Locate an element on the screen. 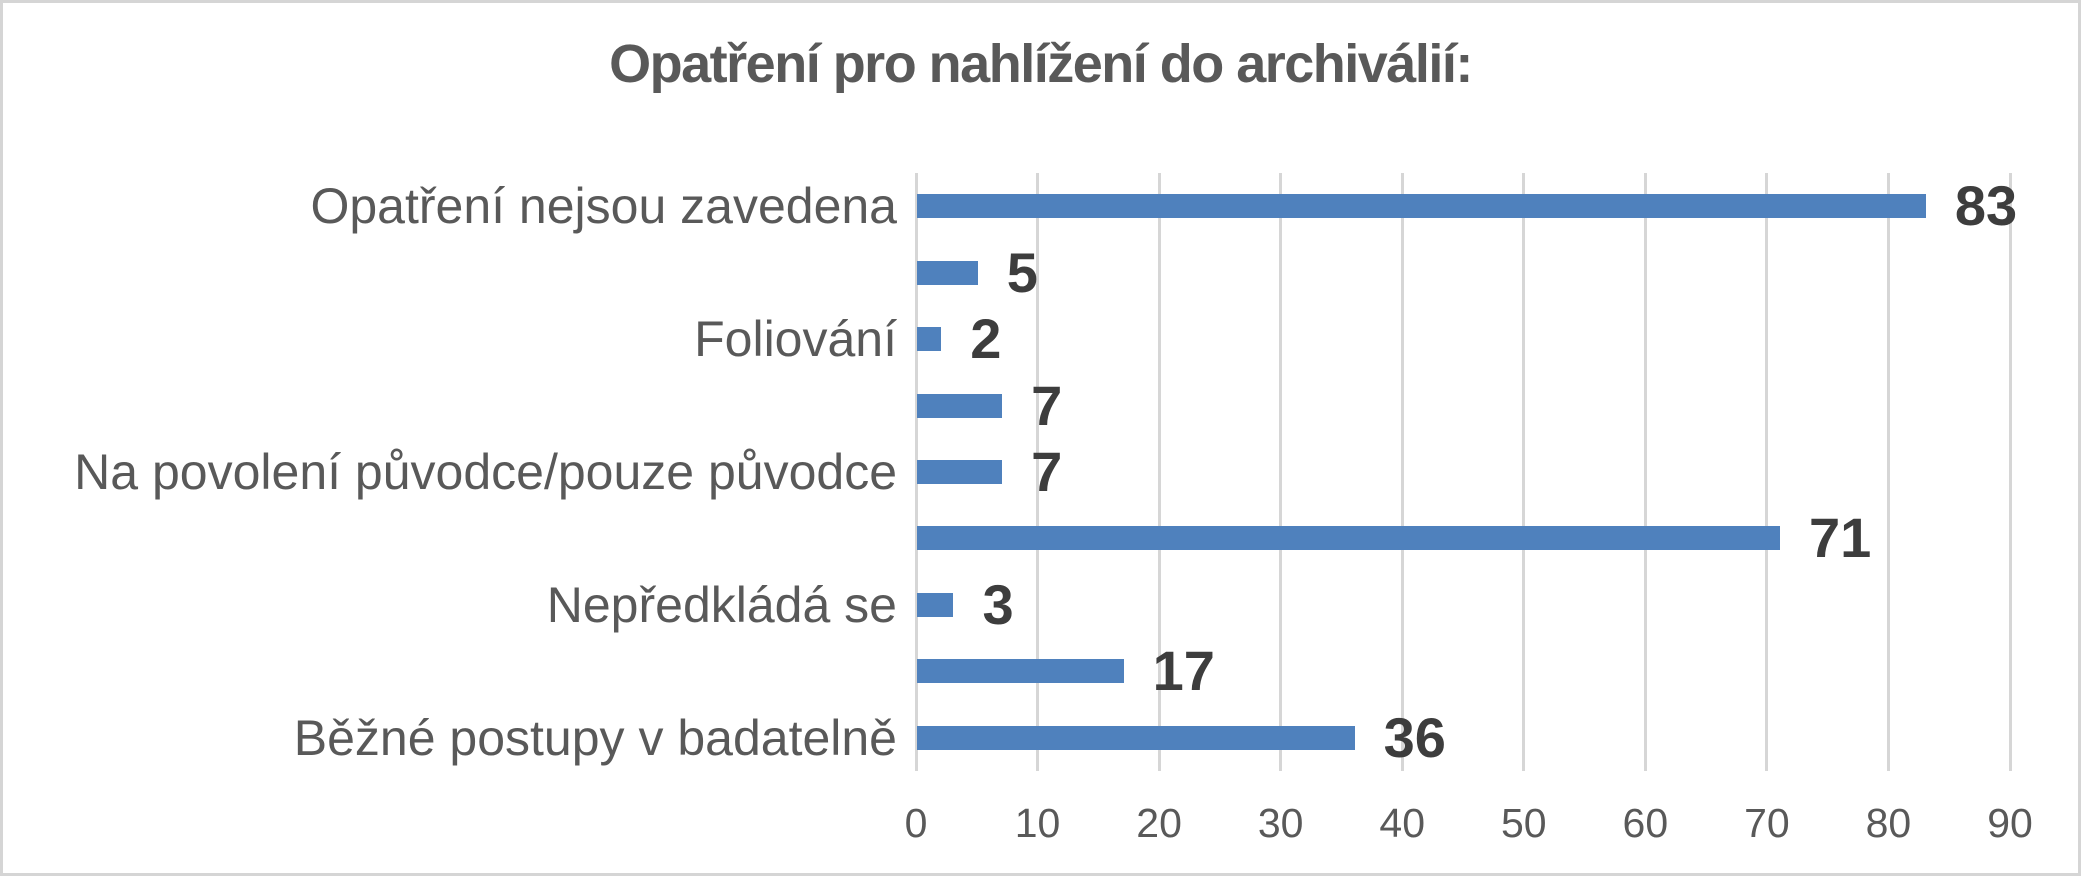  x-axis-tick-label: 80 is located at coordinates (1888, 823).